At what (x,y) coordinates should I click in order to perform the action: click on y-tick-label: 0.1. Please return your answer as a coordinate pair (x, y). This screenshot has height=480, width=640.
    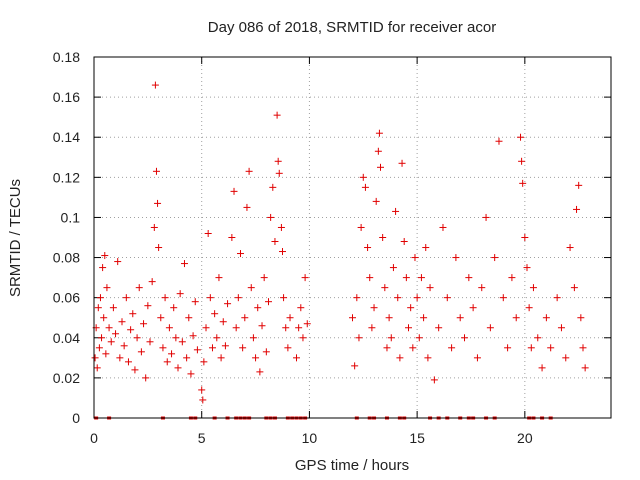
    Looking at the image, I should click on (71, 217).